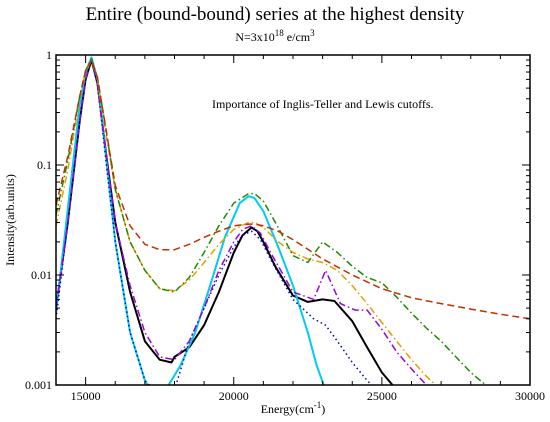 This screenshot has height=422, width=550. I want to click on y-tick-label: 0.1, so click(44, 165).